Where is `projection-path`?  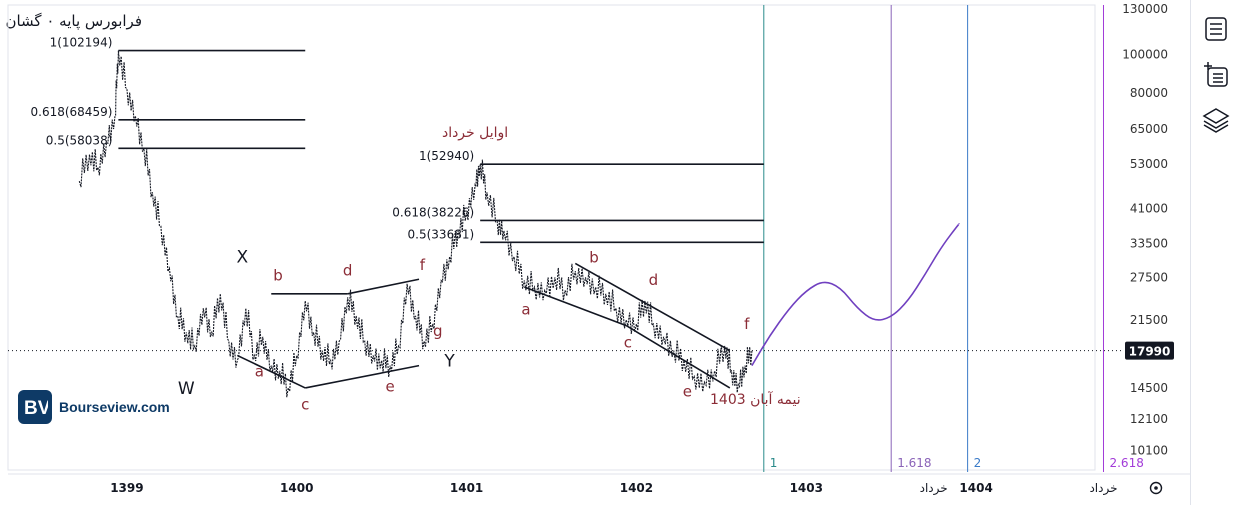 projection-path is located at coordinates (855, 294).